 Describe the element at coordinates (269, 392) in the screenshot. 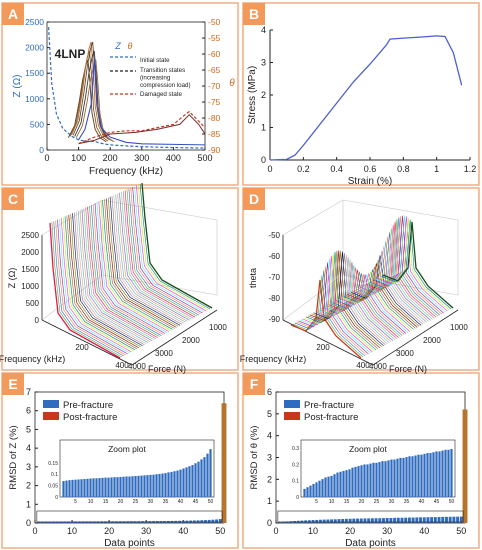

I see `y-tick-label: 6` at that location.